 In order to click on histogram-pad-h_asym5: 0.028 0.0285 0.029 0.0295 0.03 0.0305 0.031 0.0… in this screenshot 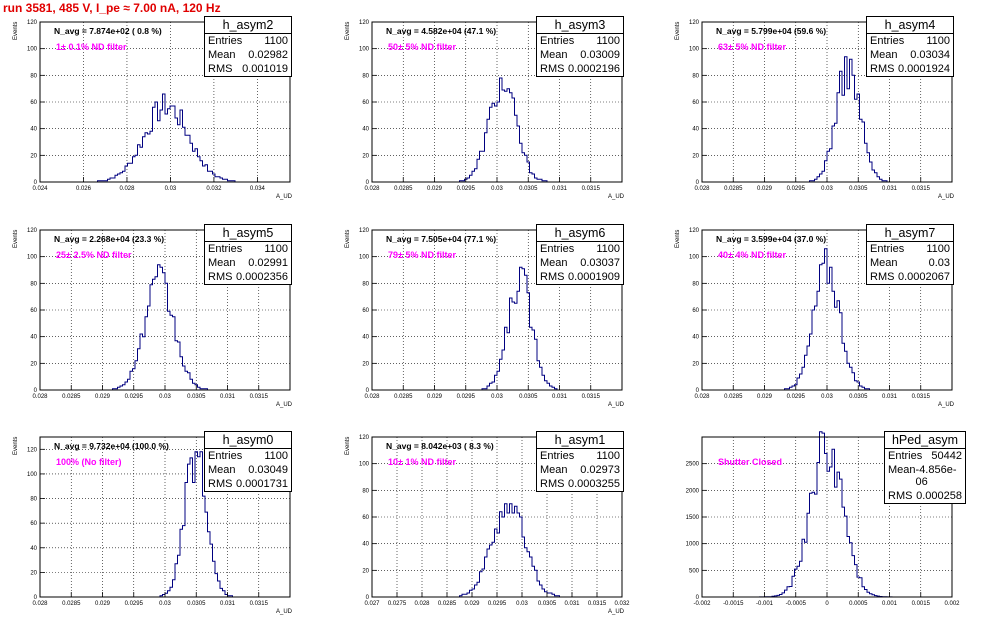, I will do `click(152, 316)`.